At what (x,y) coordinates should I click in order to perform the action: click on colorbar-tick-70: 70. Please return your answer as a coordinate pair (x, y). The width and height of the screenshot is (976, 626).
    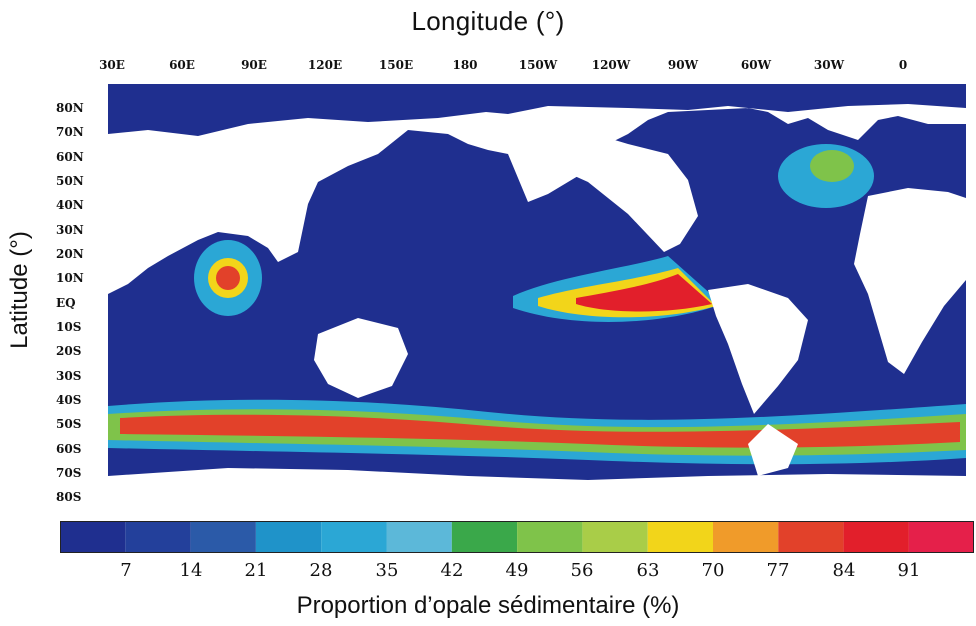
    Looking at the image, I should click on (713, 570).